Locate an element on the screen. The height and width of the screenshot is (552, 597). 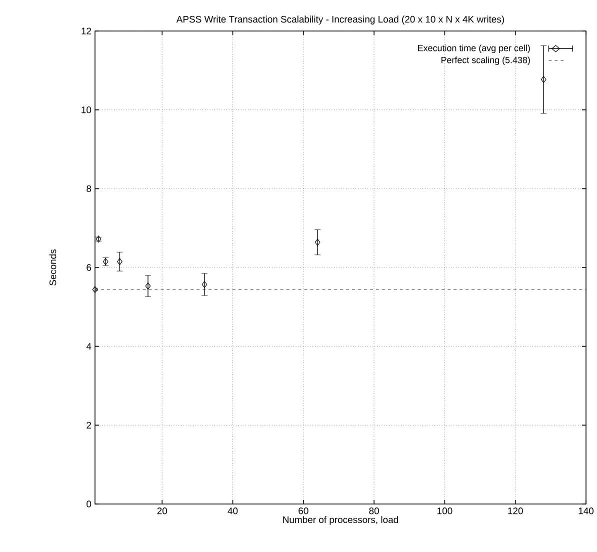
legend-label: Execution time (avg per cell) is located at coordinates (474, 48).